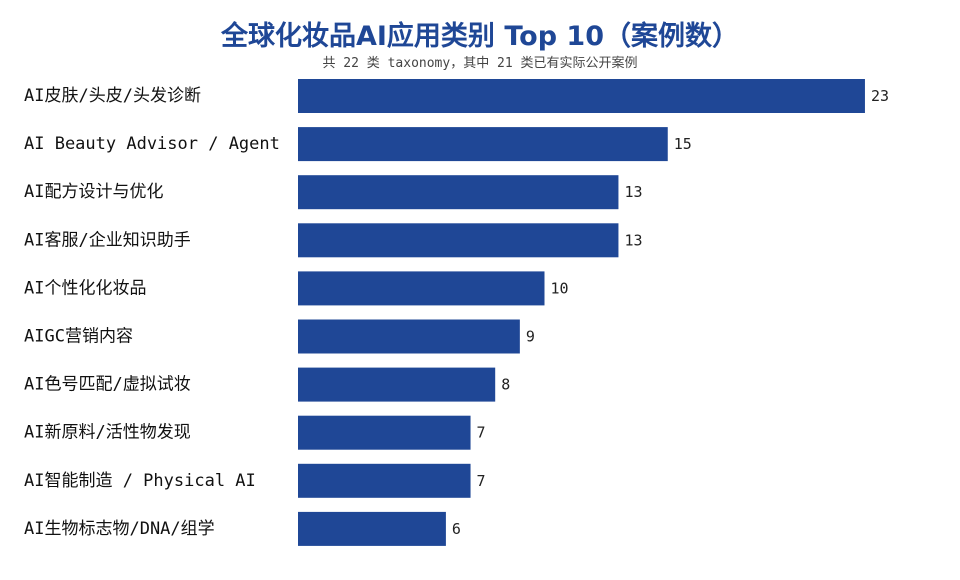 Image resolution: width=960 pixels, height=580 pixels. What do you see at coordinates (152, 144) in the screenshot?
I see `category-label: AI Beauty Advisor / Agent` at bounding box center [152, 144].